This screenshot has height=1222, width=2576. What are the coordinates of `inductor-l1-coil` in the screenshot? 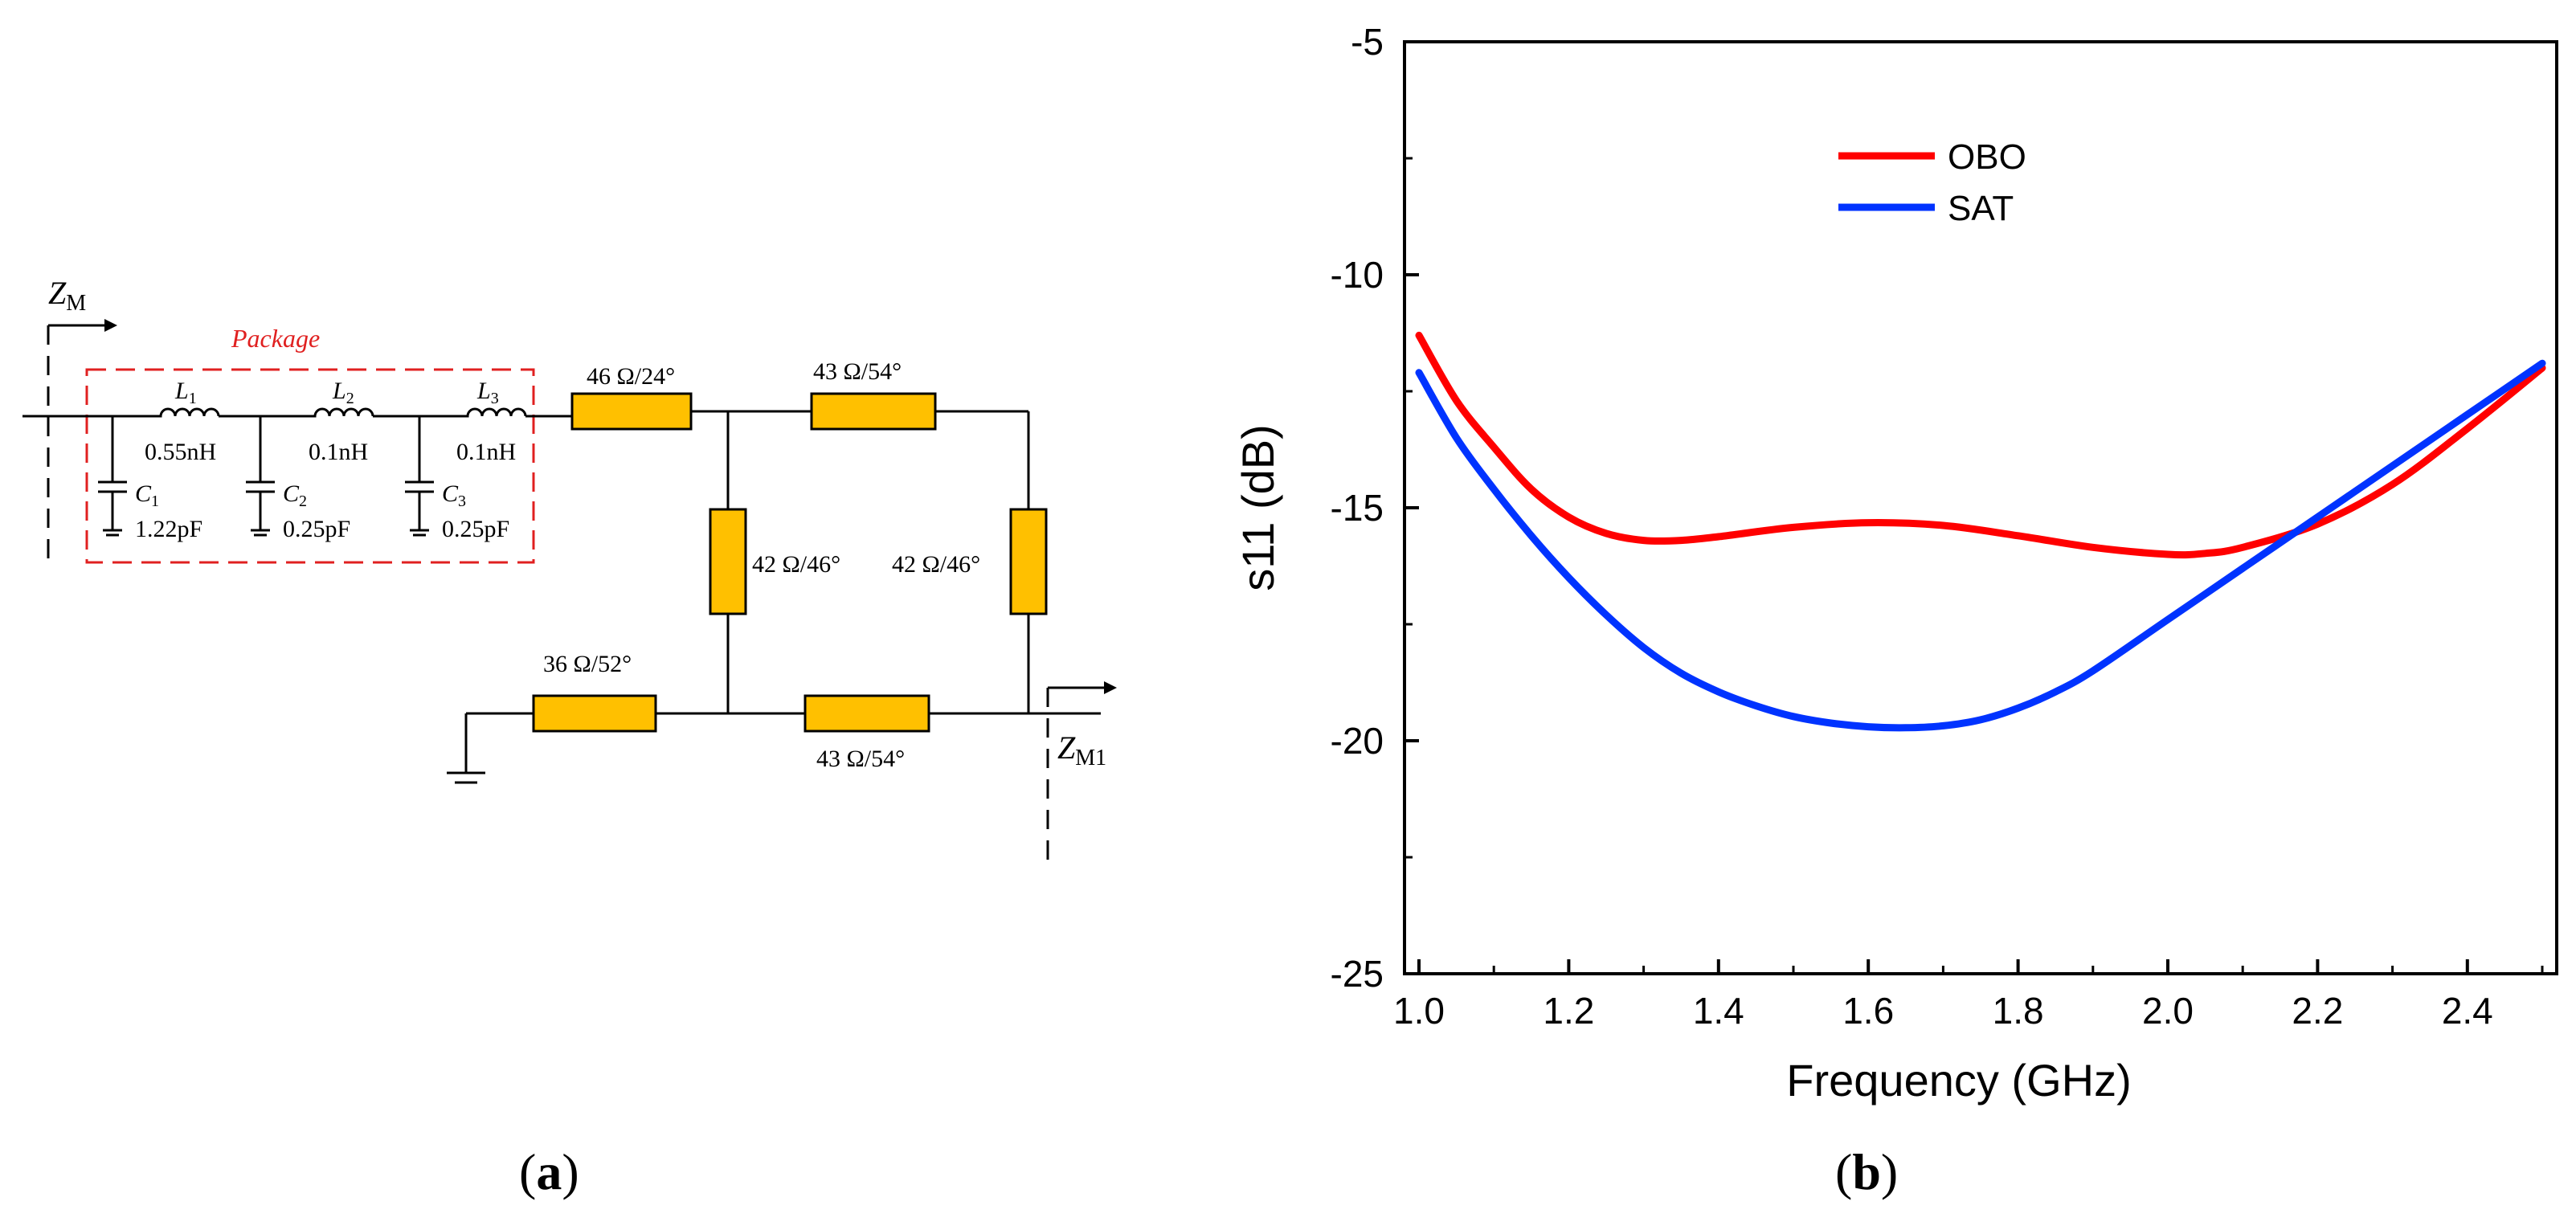 It's located at (185, 412).